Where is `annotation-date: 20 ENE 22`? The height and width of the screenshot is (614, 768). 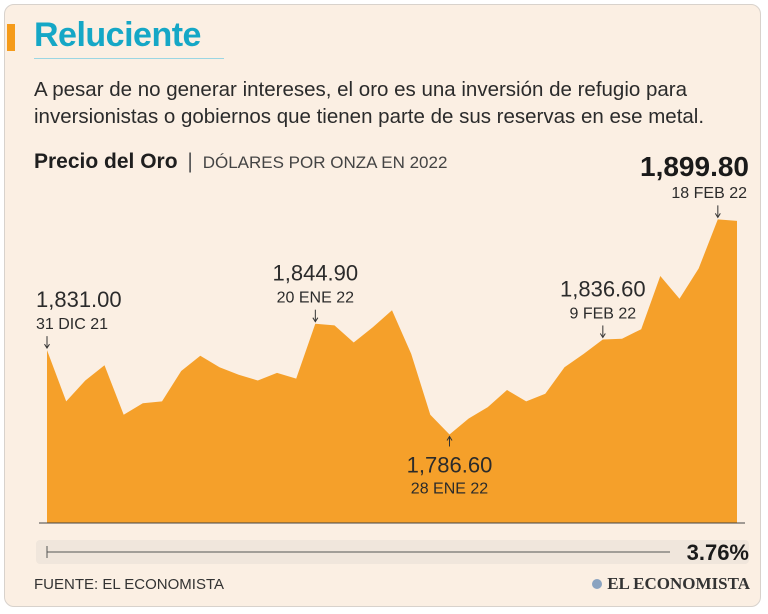 annotation-date: 20 ENE 22 is located at coordinates (315, 298).